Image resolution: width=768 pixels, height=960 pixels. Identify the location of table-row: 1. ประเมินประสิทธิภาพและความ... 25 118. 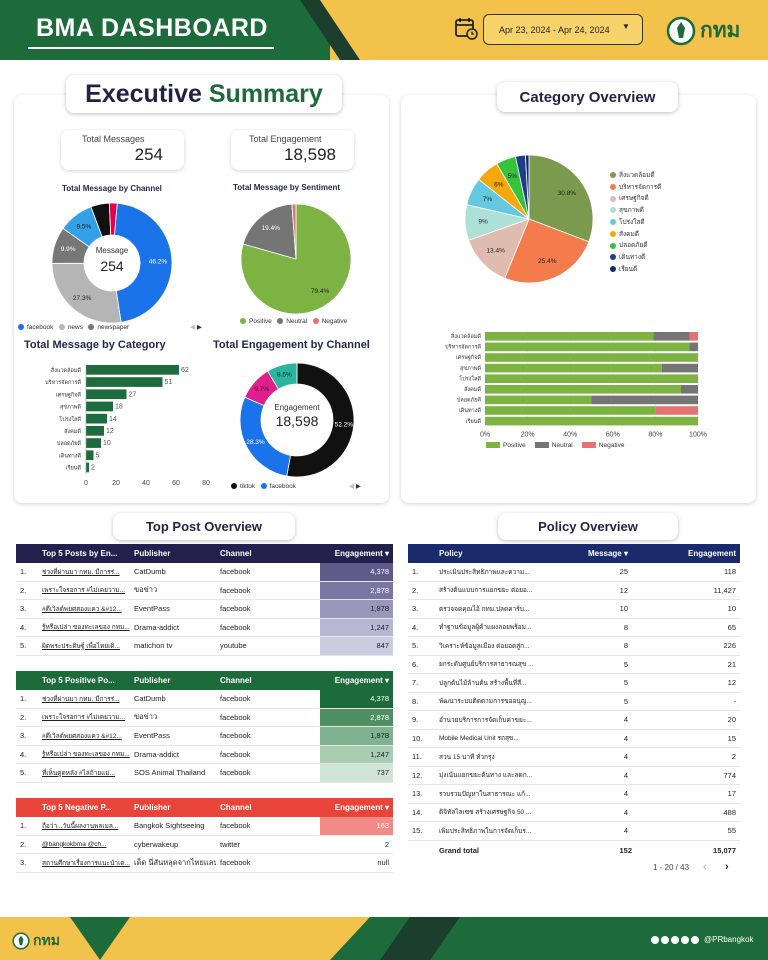
(574, 572).